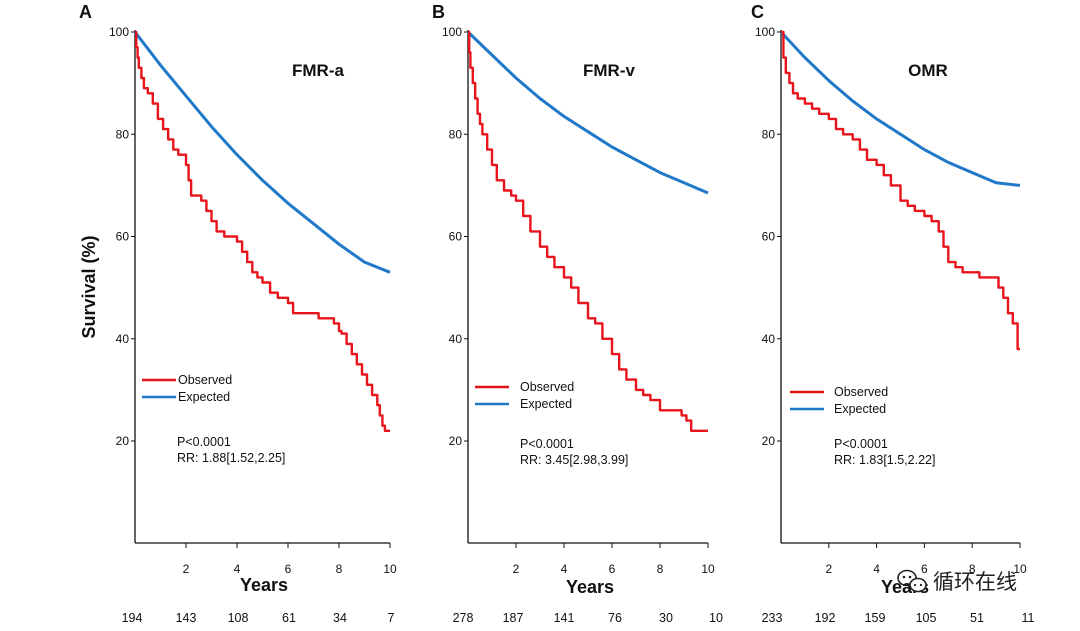  Describe the element at coordinates (615, 618) in the screenshot. I see `at-risk-count: 76` at that location.